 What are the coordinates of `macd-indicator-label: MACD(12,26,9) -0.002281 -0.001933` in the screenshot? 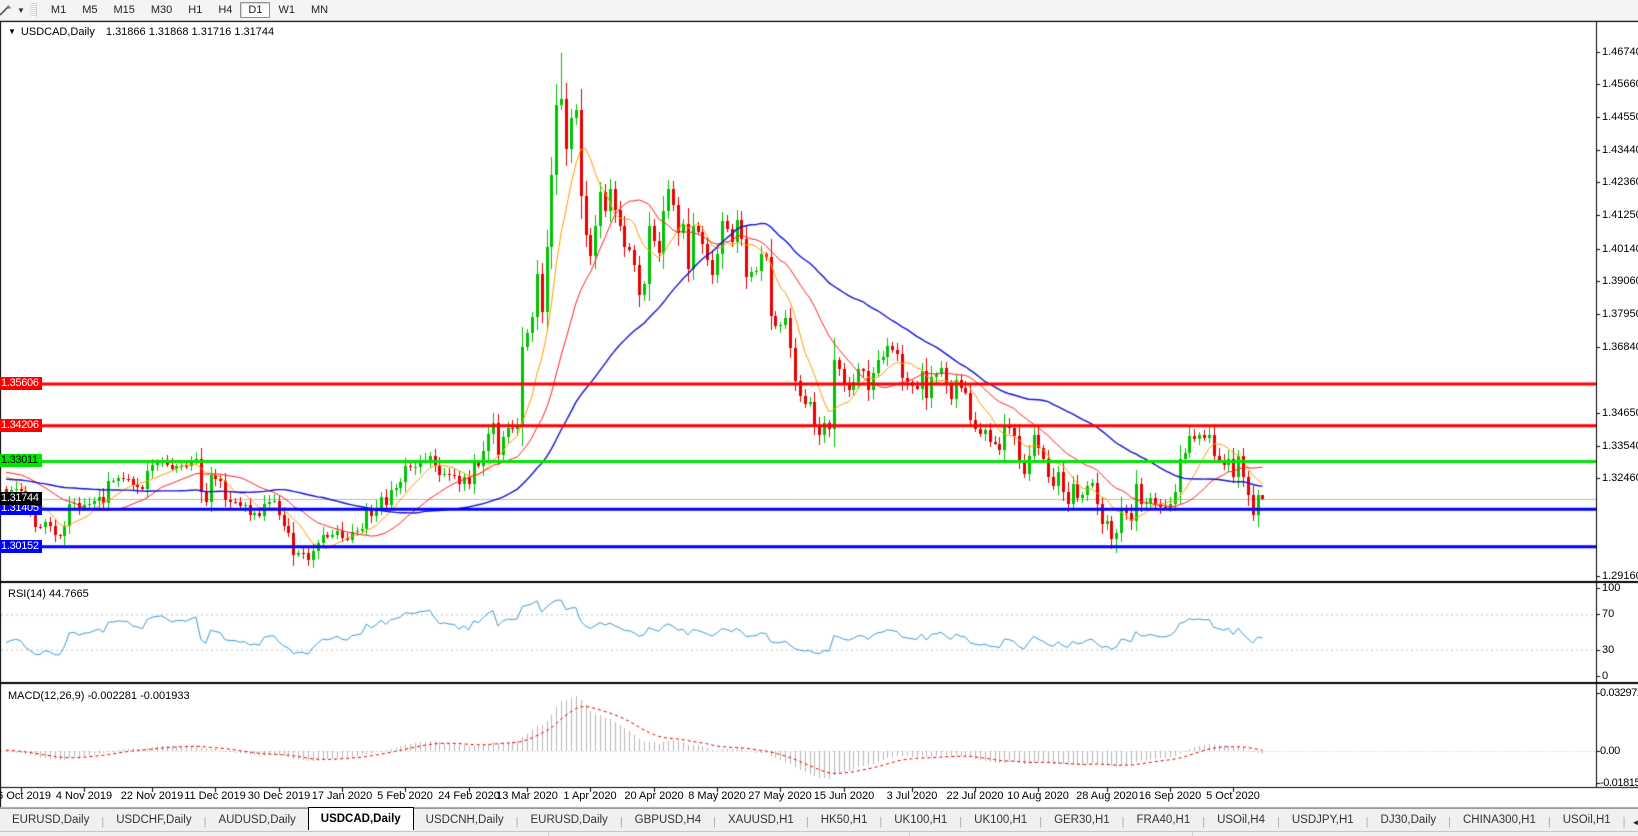 It's located at (99, 696).